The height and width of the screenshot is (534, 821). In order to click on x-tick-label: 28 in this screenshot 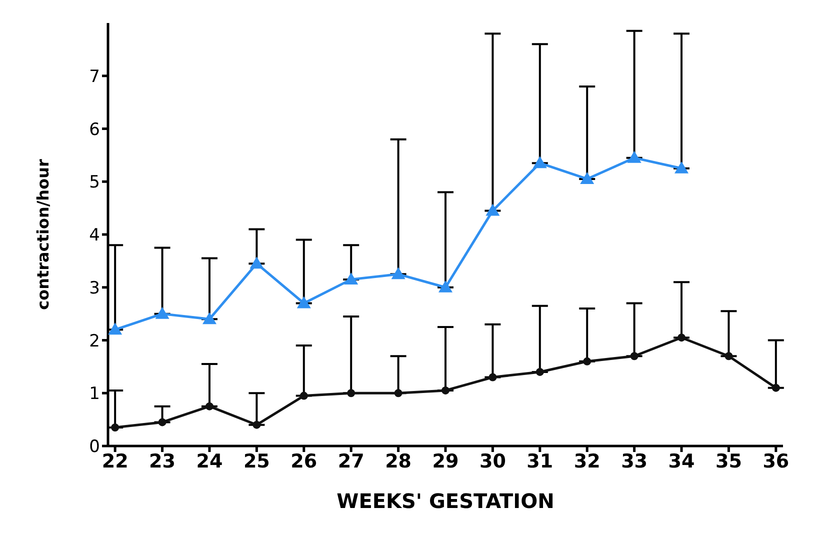, I will do `click(398, 461)`.